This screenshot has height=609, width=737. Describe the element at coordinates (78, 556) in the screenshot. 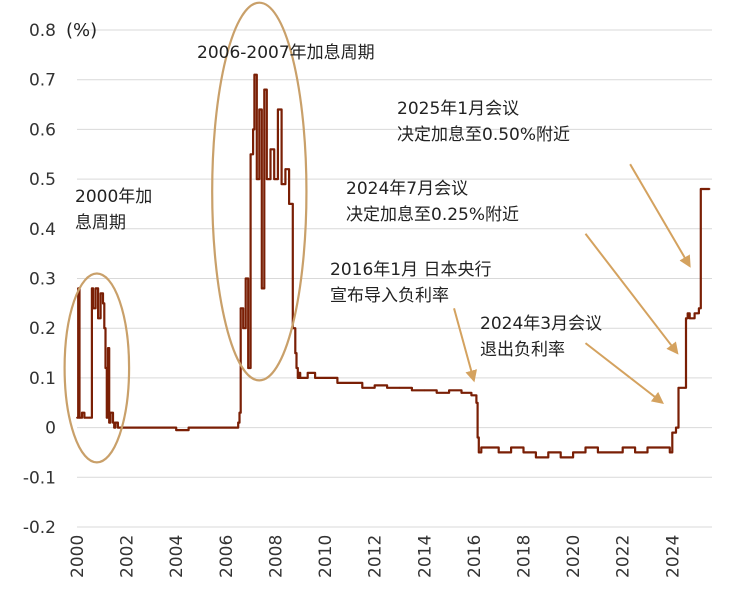

I see `x-tick-label: 2000` at that location.